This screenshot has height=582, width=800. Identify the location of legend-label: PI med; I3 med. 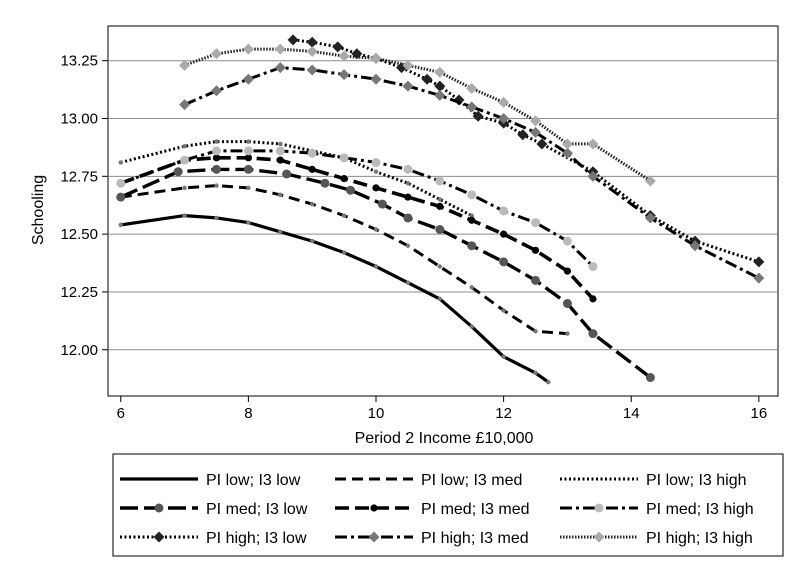
(475, 509).